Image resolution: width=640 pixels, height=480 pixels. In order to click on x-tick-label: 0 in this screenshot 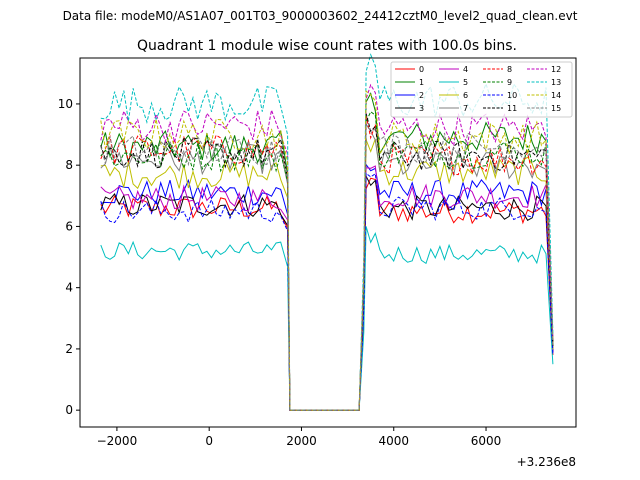, I will do `click(209, 441)`.